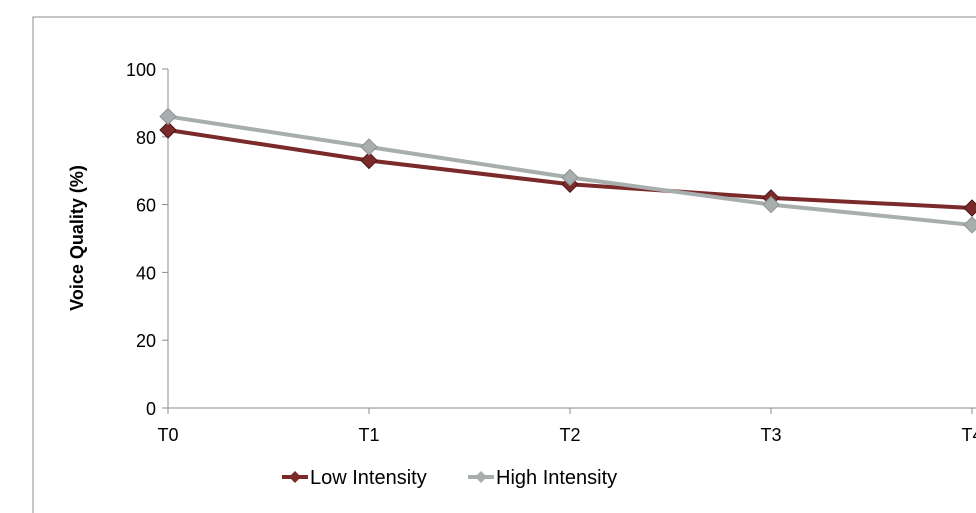  What do you see at coordinates (368, 435) in the screenshot?
I see `x-tick-label: T1` at bounding box center [368, 435].